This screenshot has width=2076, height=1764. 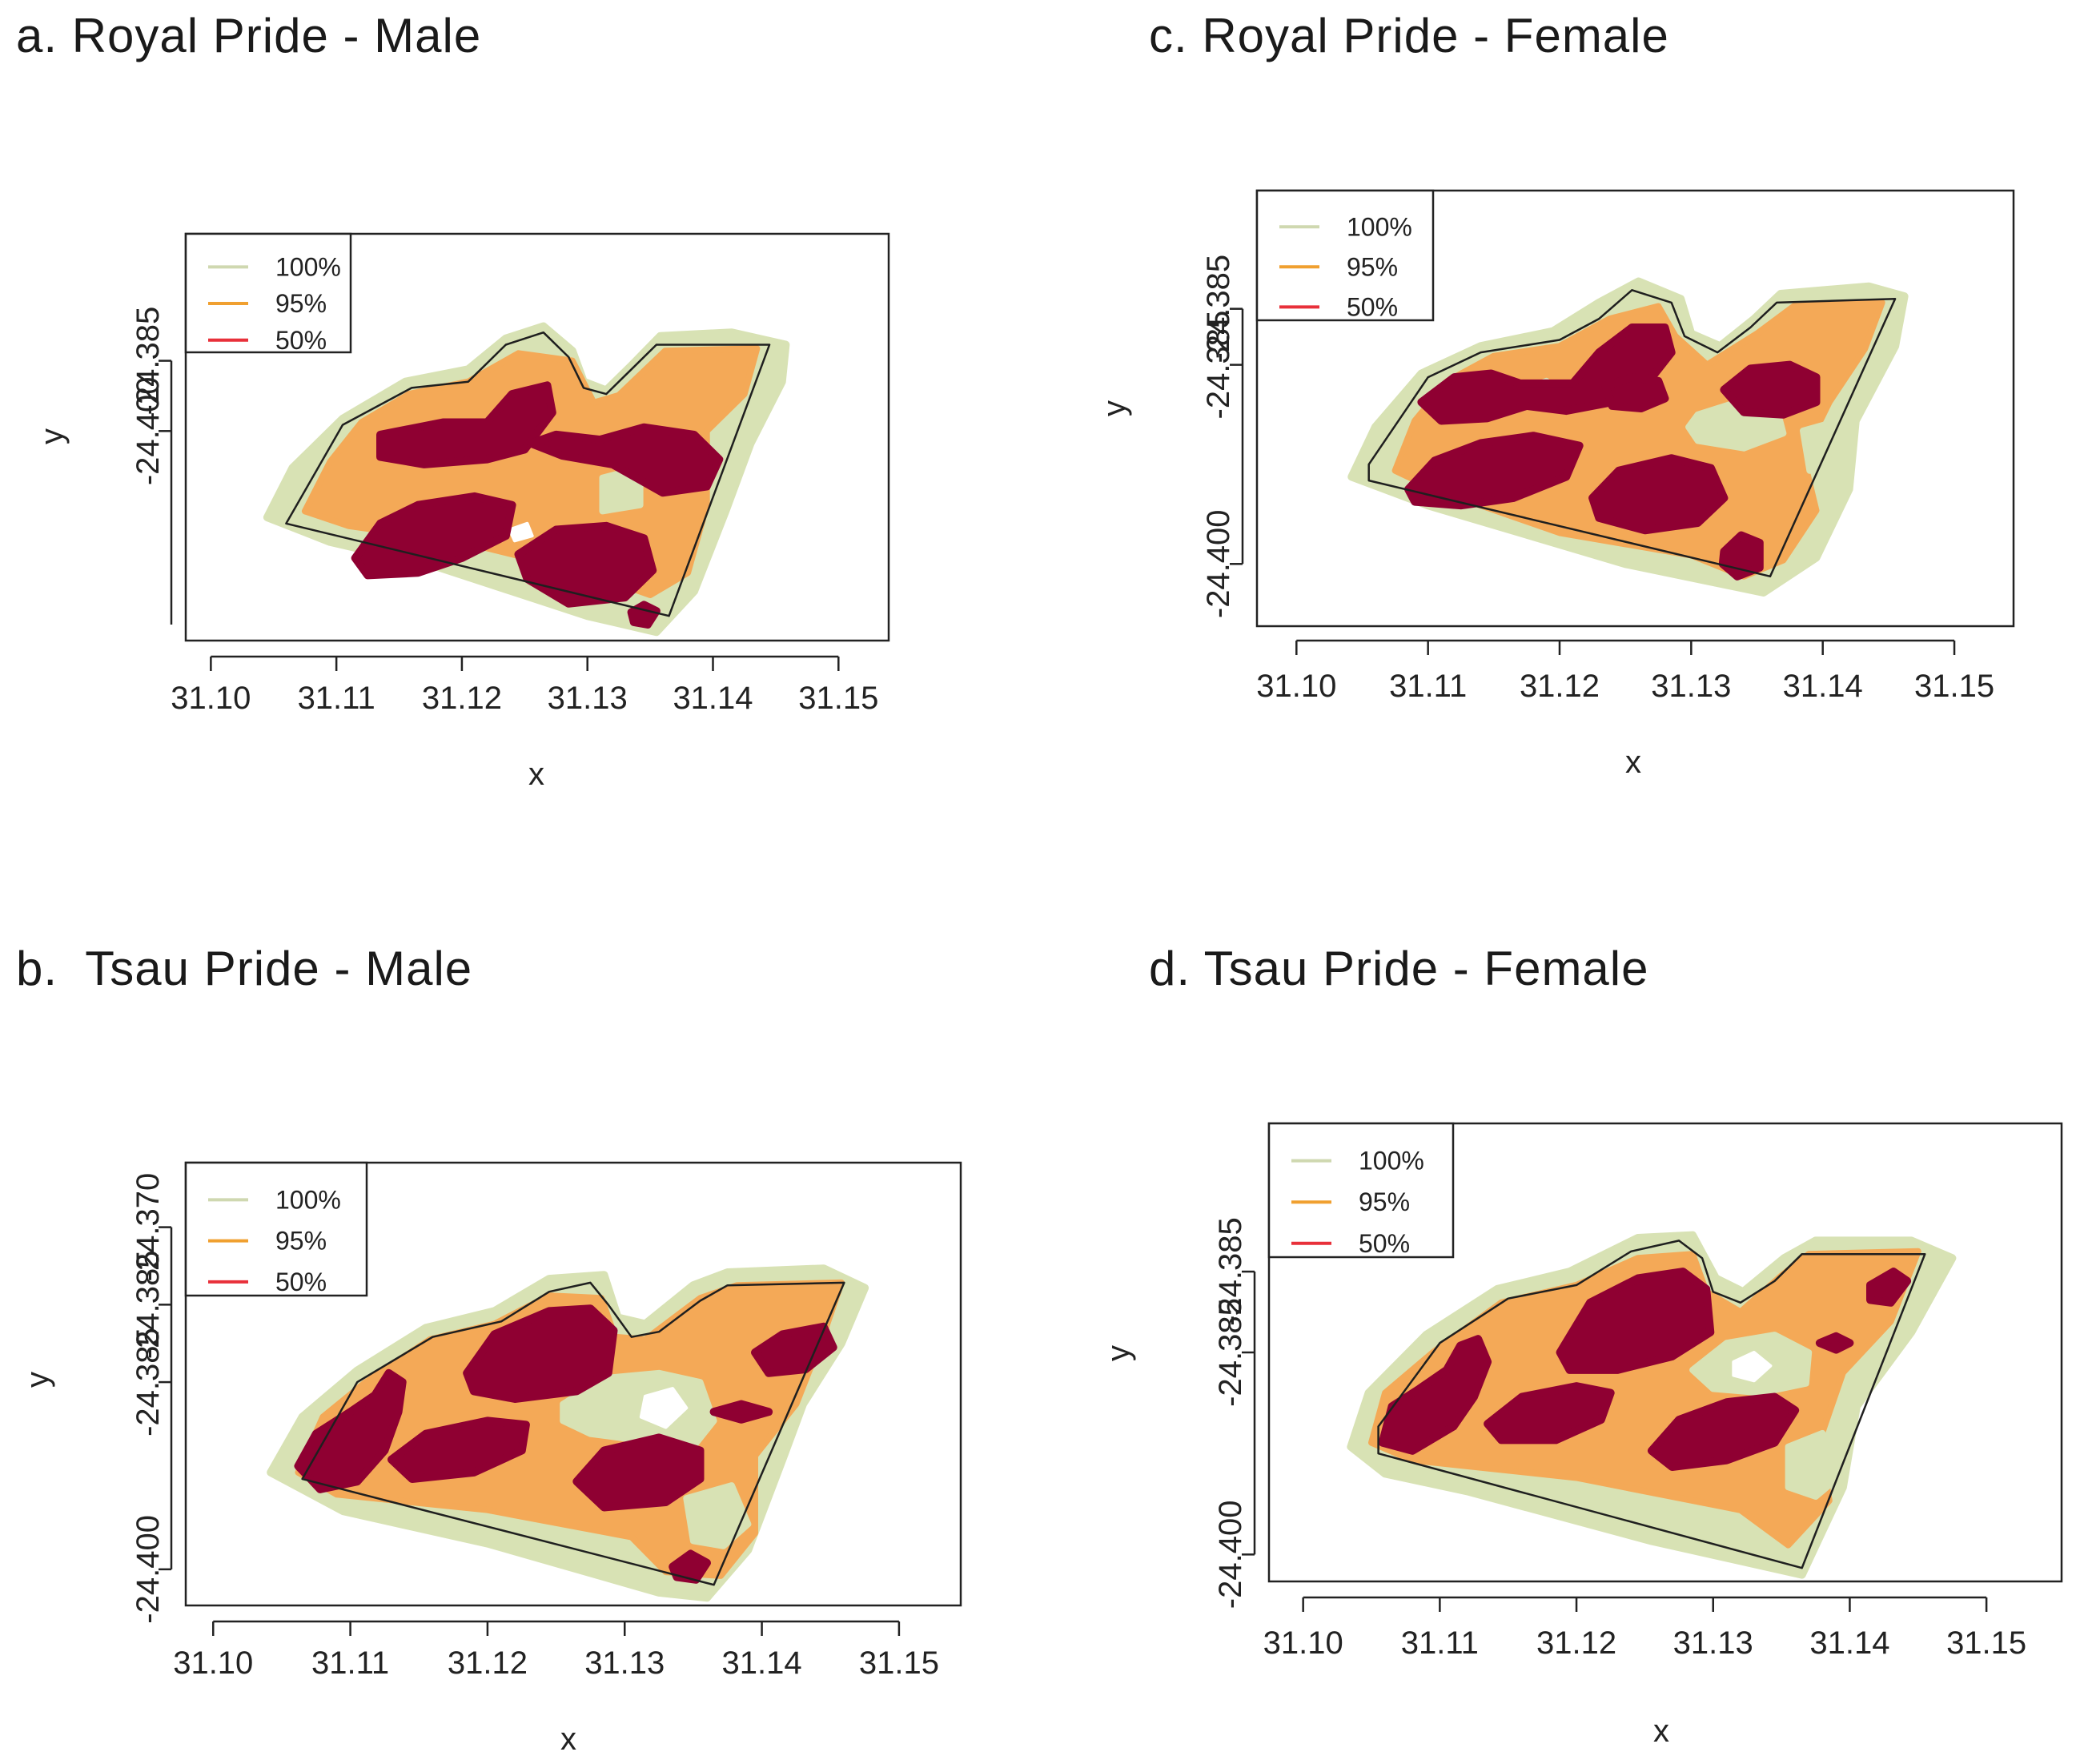 I want to click on panel-d-boundary-polygon, so click(x=1652, y=1404).